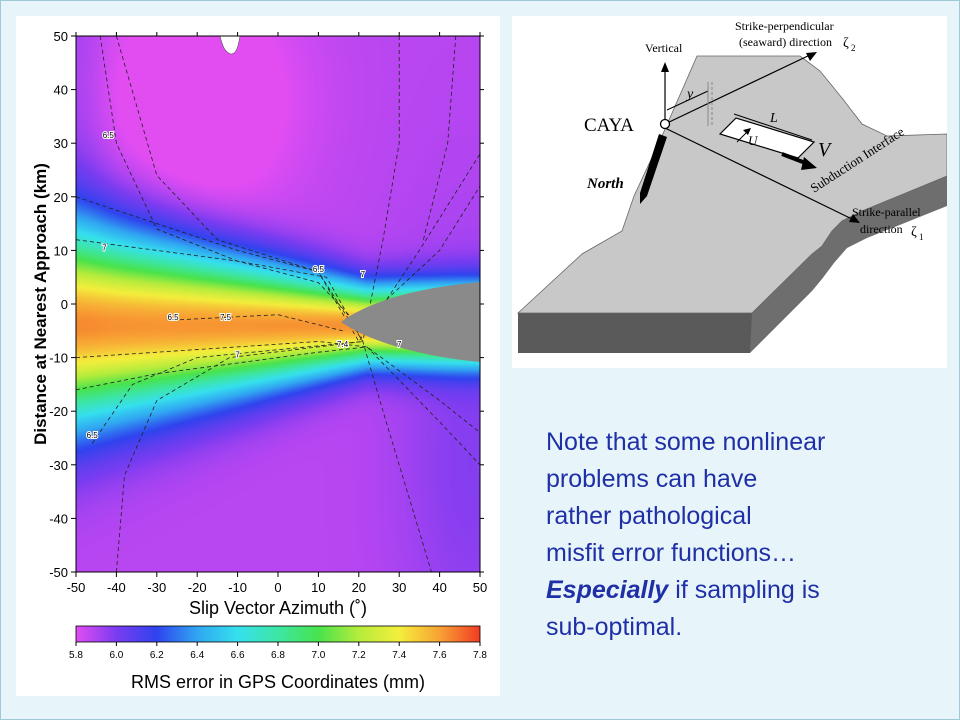 The width and height of the screenshot is (960, 720). What do you see at coordinates (480, 587) in the screenshot?
I see `x-tick-label: 50` at bounding box center [480, 587].